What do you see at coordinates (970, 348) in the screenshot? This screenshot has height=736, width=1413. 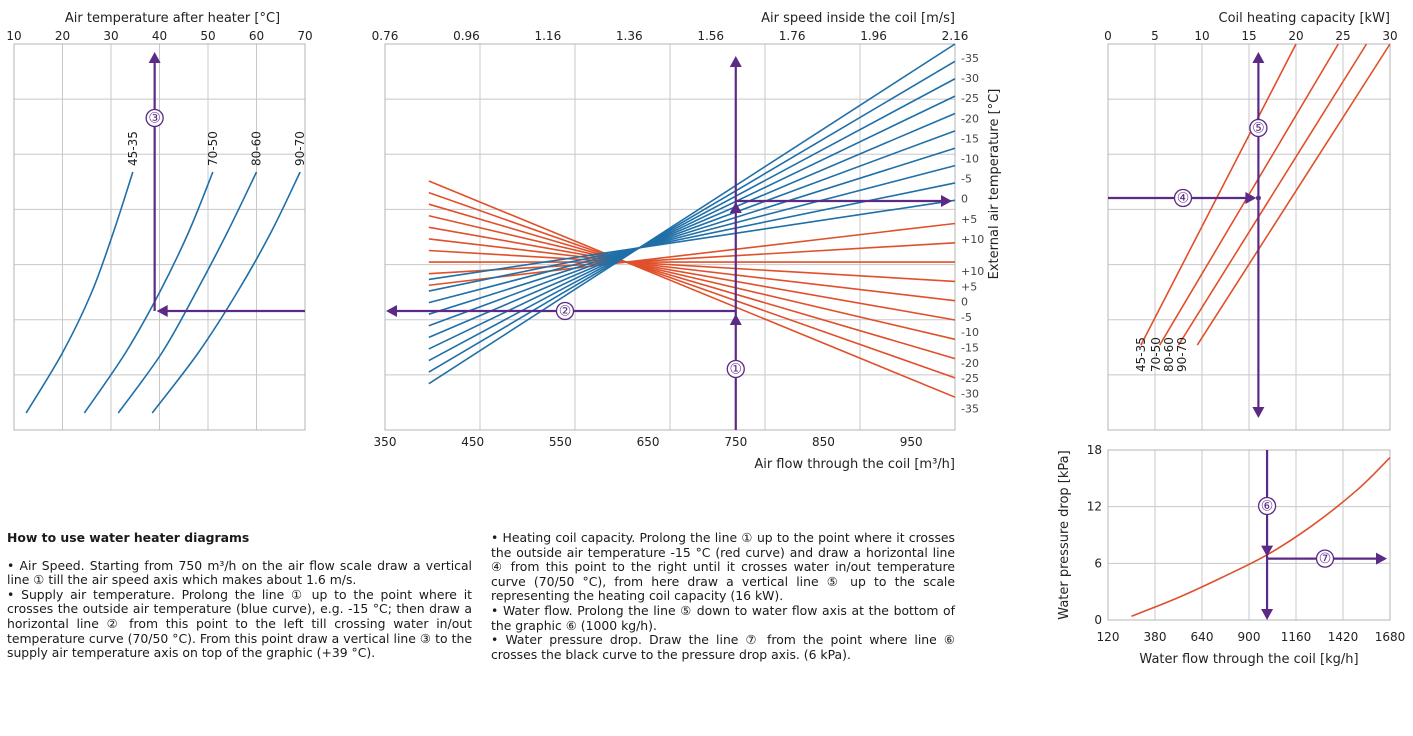 I see `blue-series-label: -15` at bounding box center [970, 348].